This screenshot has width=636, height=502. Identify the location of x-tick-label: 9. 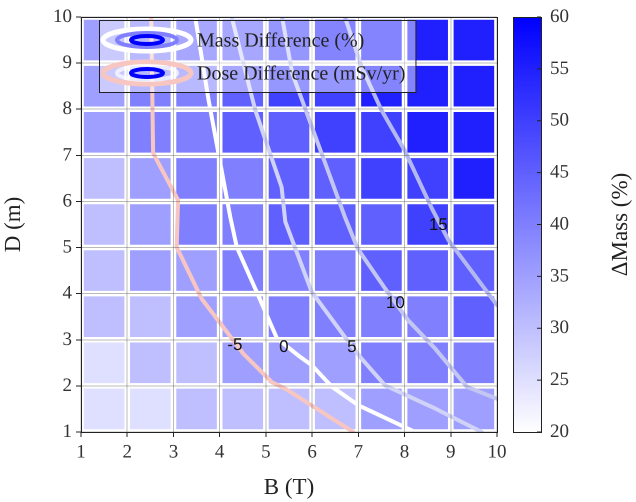
(451, 451).